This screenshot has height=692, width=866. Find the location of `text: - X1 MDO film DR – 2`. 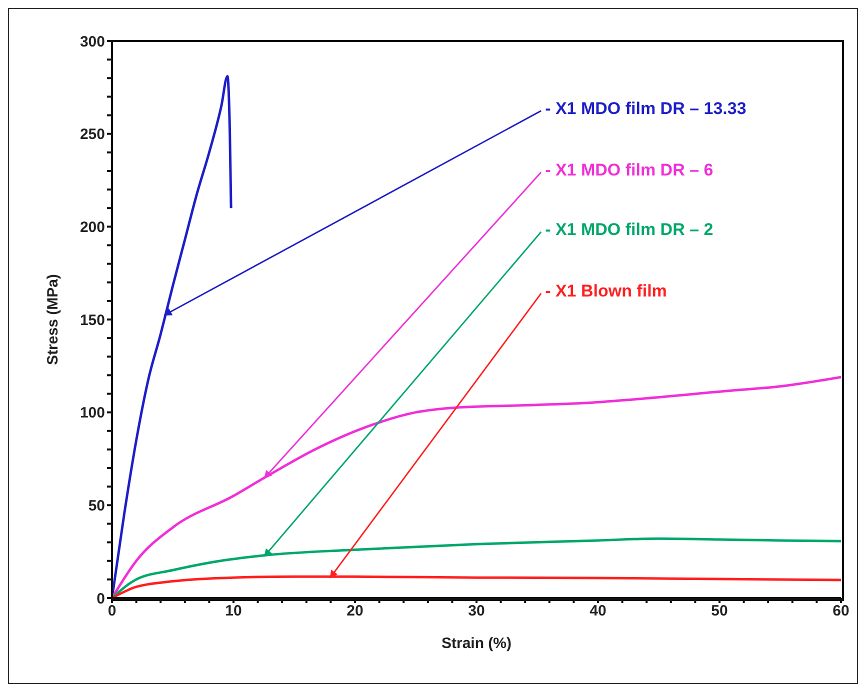

text: - X1 MDO film DR – 2 is located at coordinates (629, 229).